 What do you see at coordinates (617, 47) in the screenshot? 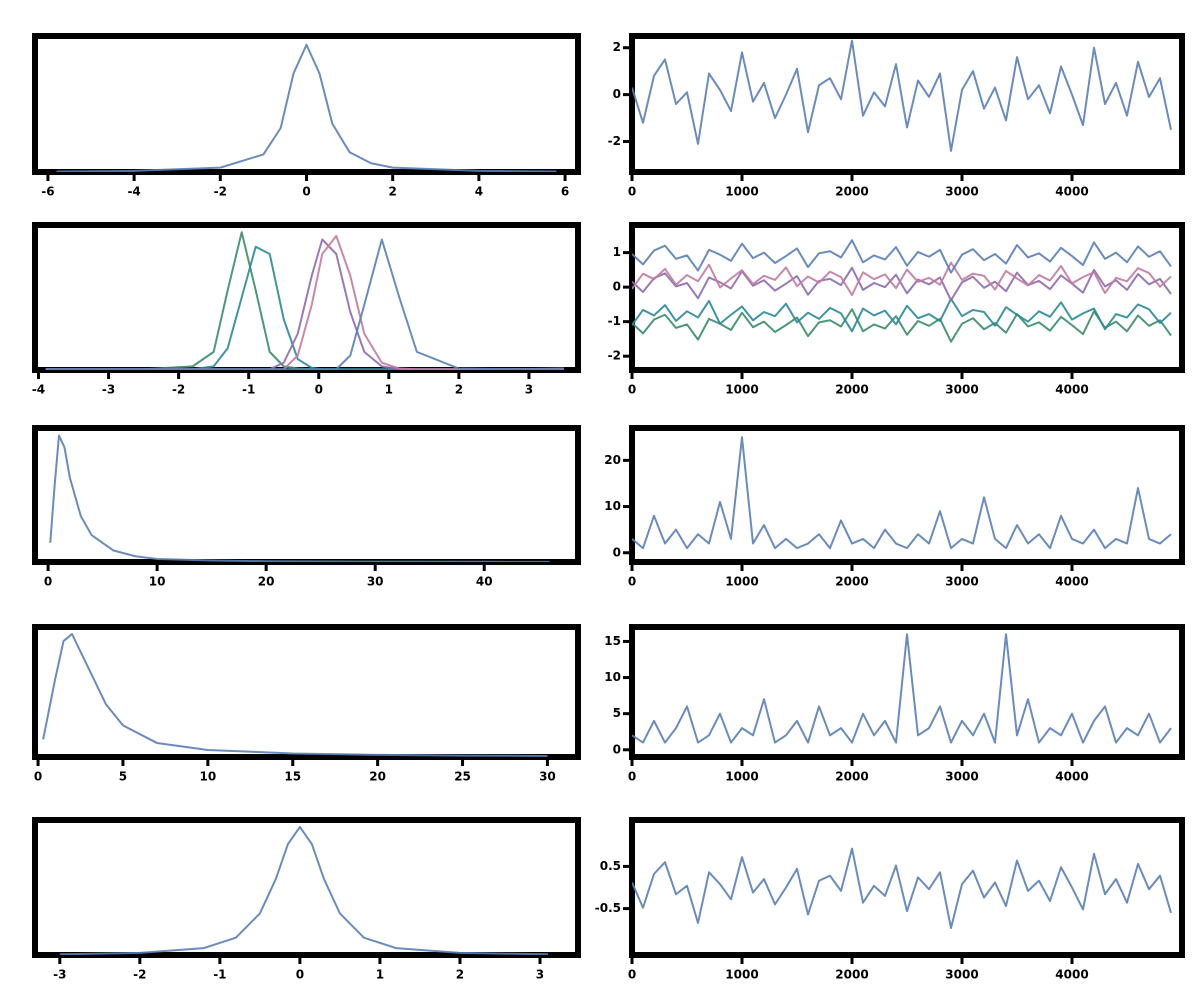
I see `y-tick-label: 2` at bounding box center [617, 47].